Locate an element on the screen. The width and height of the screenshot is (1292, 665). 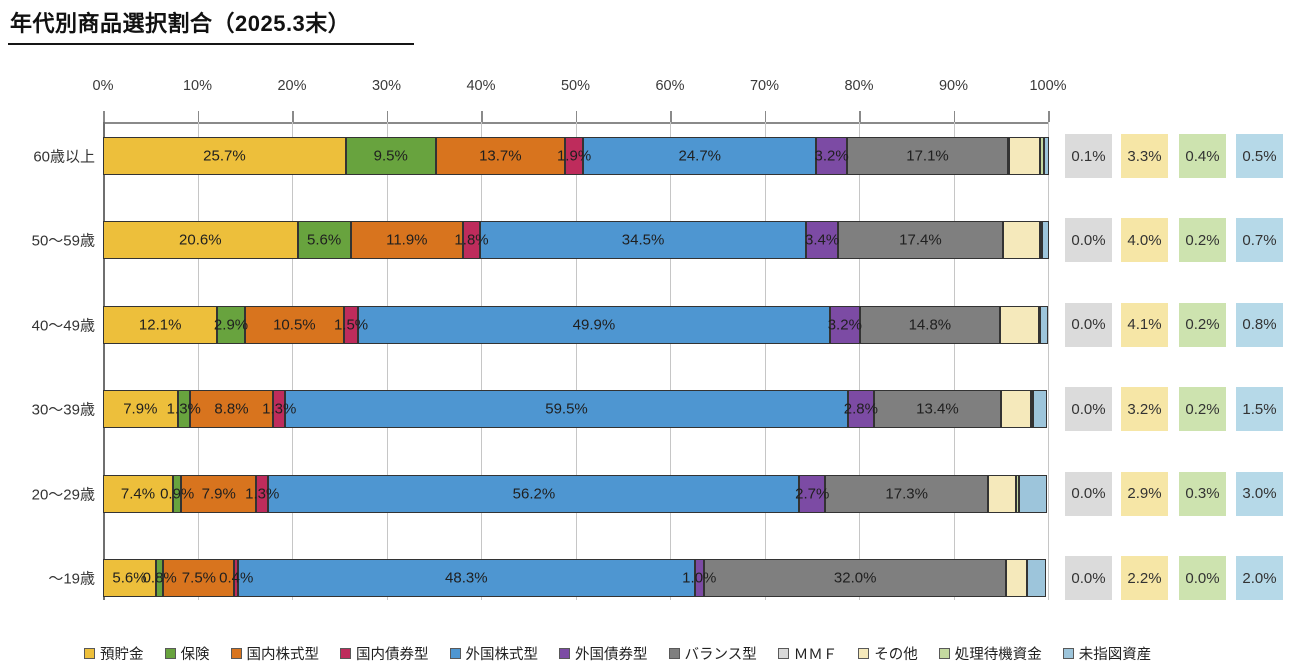
bar-segment: 17.1% is located at coordinates (927, 156).